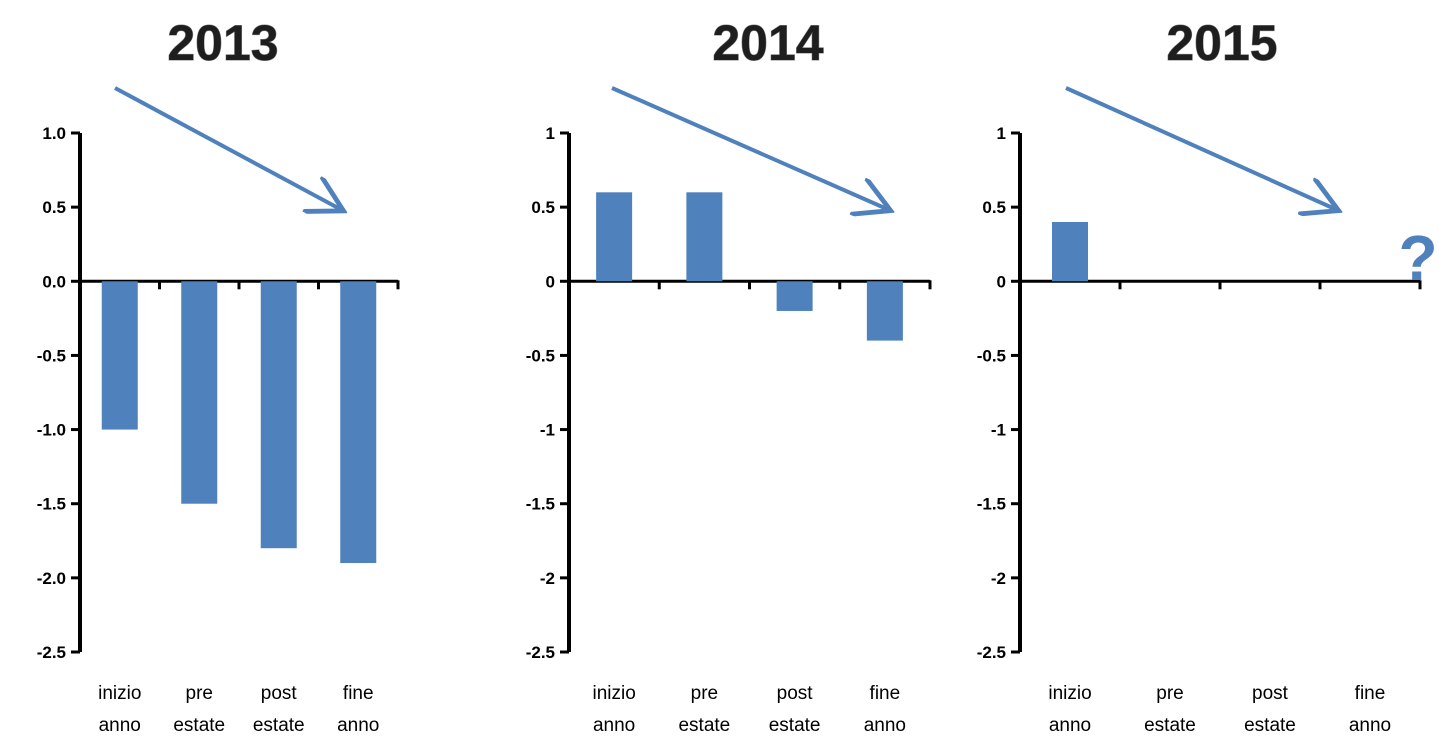 This screenshot has width=1439, height=737. What do you see at coordinates (222, 43) in the screenshot?
I see `chart-title: 2013` at bounding box center [222, 43].